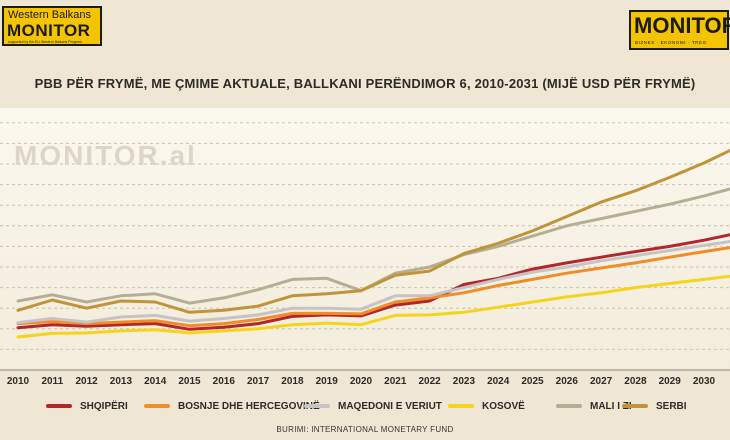  What do you see at coordinates (292, 381) in the screenshot?
I see `x-tick-label: 2018` at bounding box center [292, 381].